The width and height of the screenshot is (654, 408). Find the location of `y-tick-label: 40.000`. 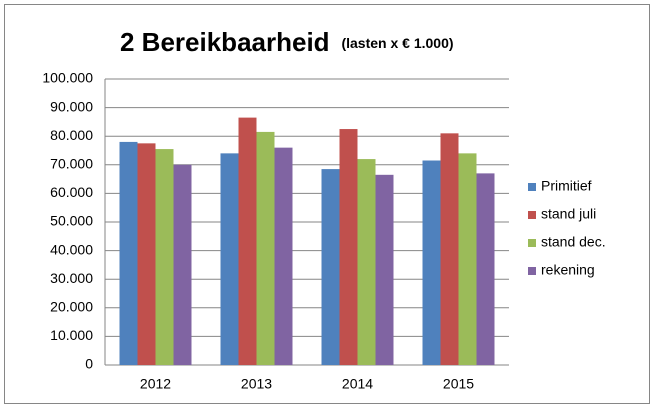

y-tick-label: 40.000 is located at coordinates (71, 249).